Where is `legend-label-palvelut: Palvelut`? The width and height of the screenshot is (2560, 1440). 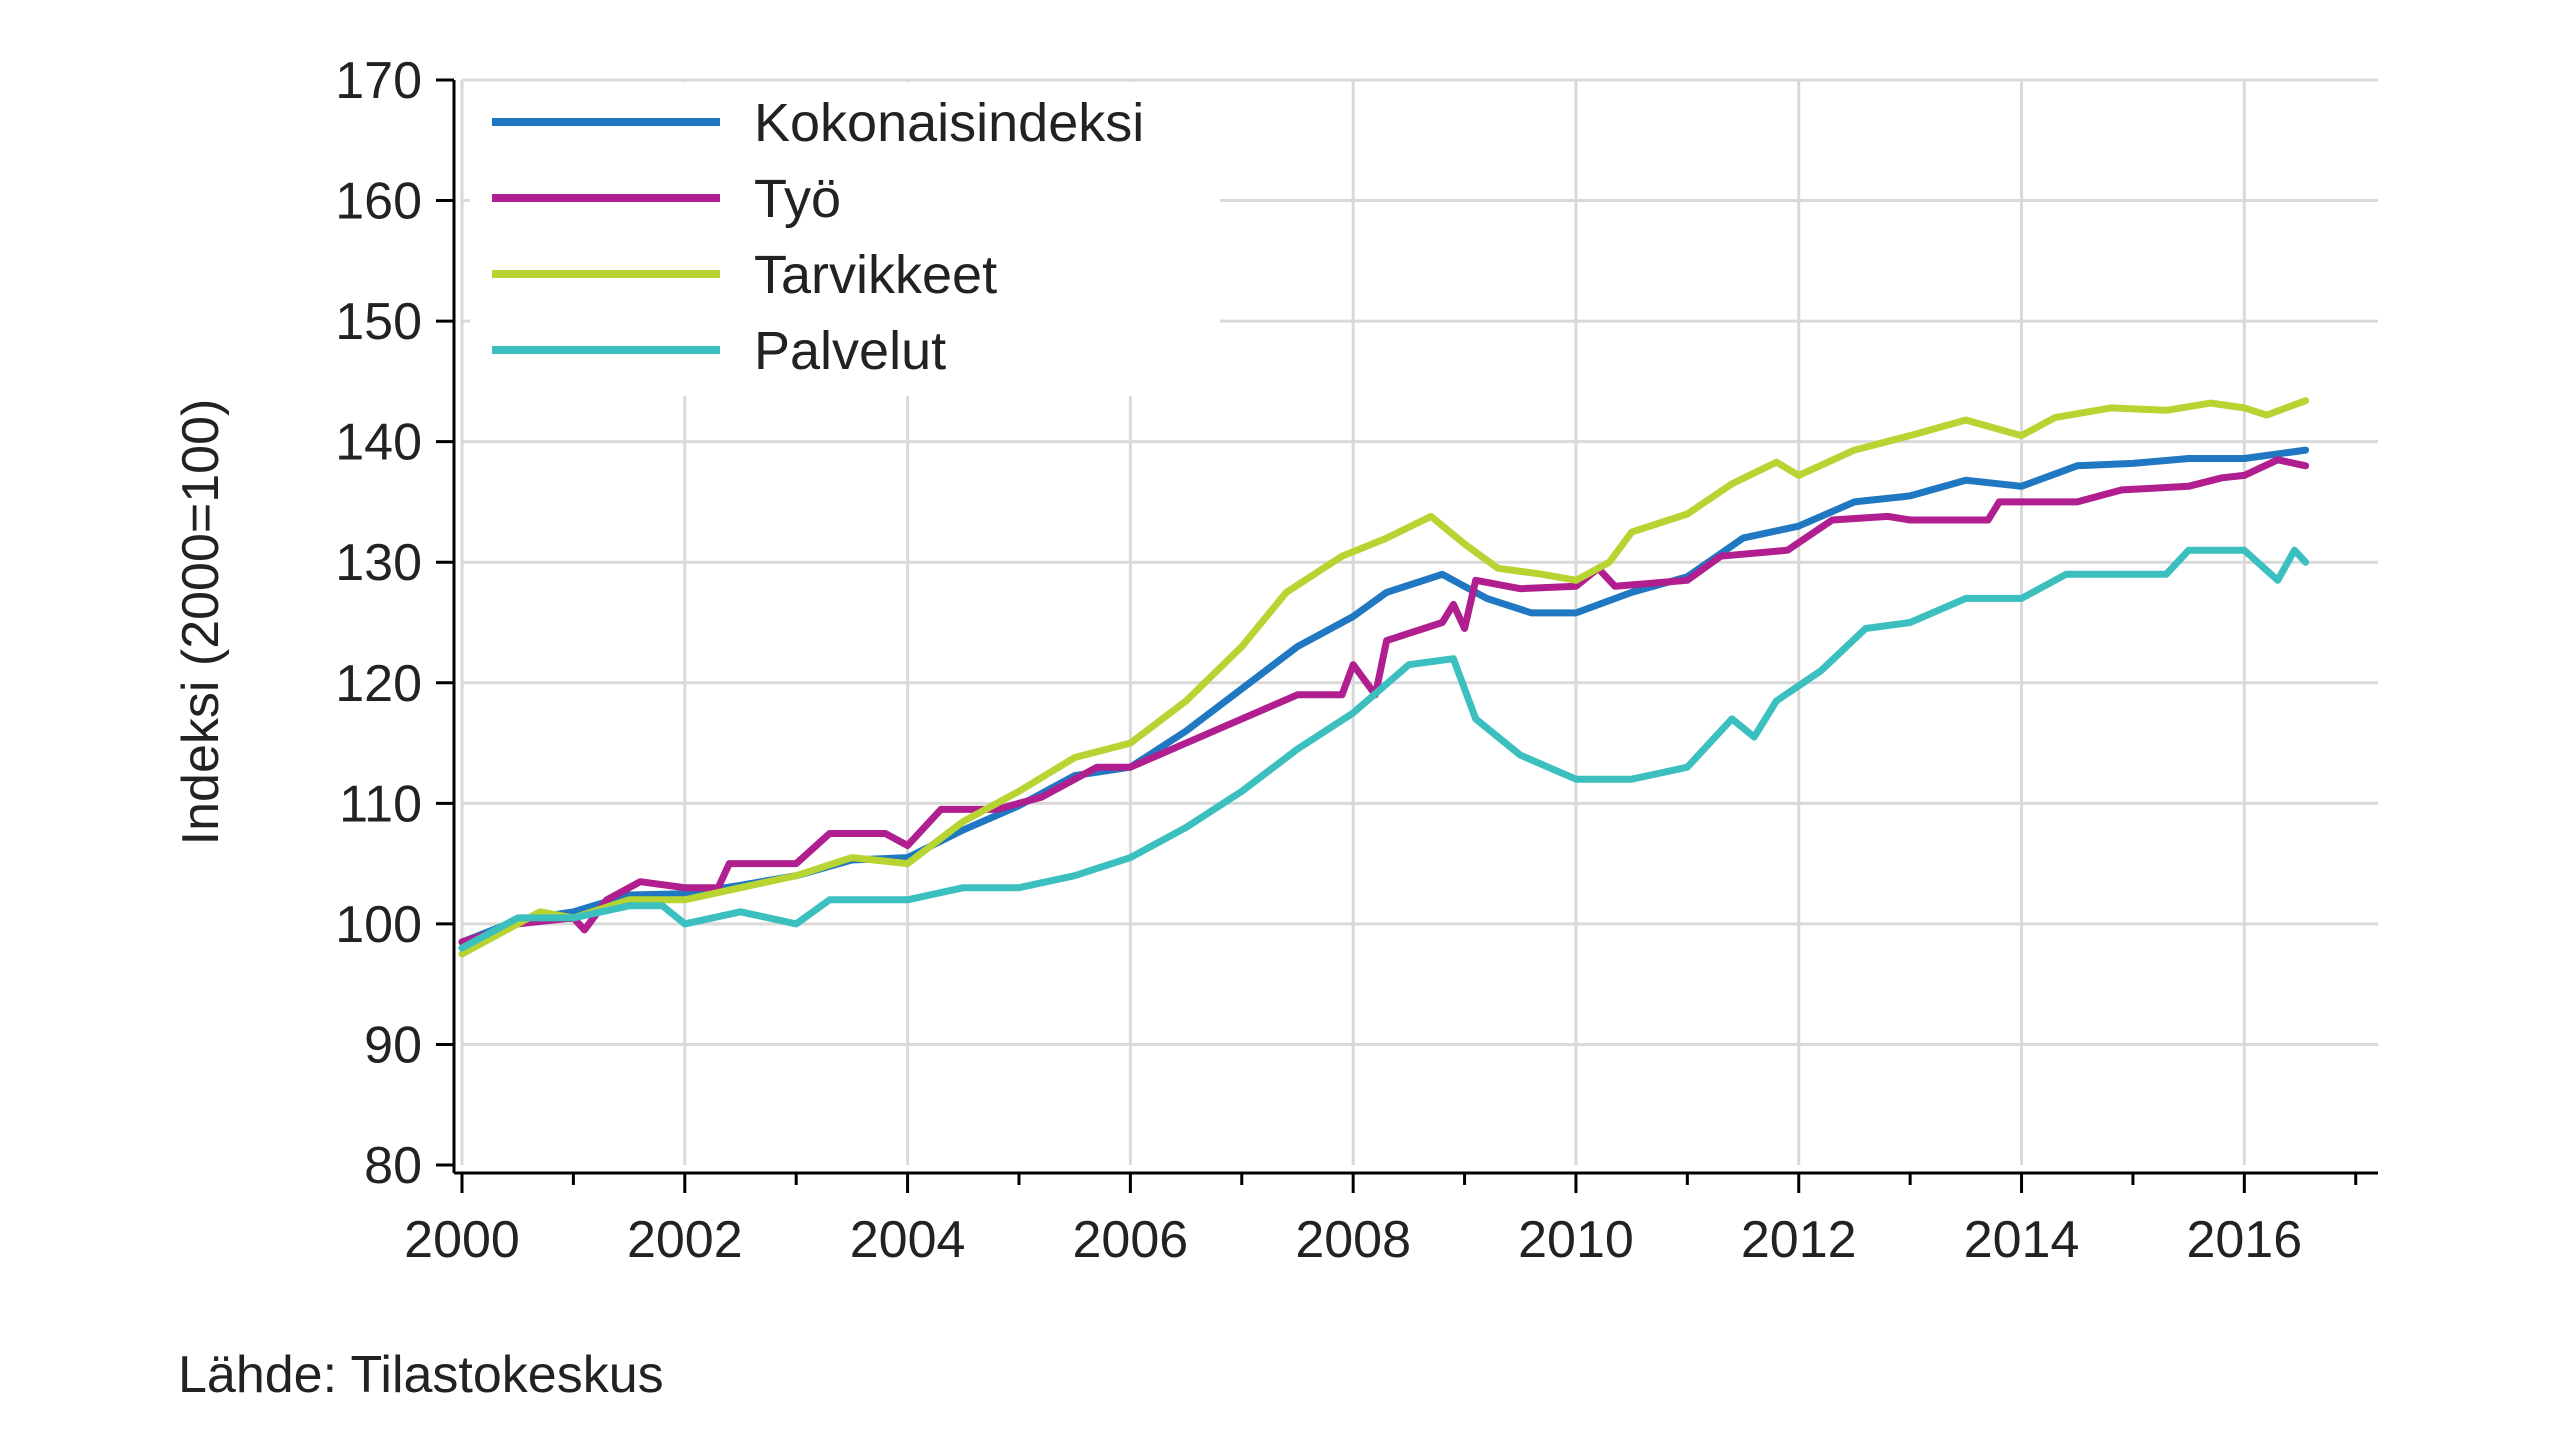
legend-label-palvelut: Palvelut is located at coordinates (850, 351).